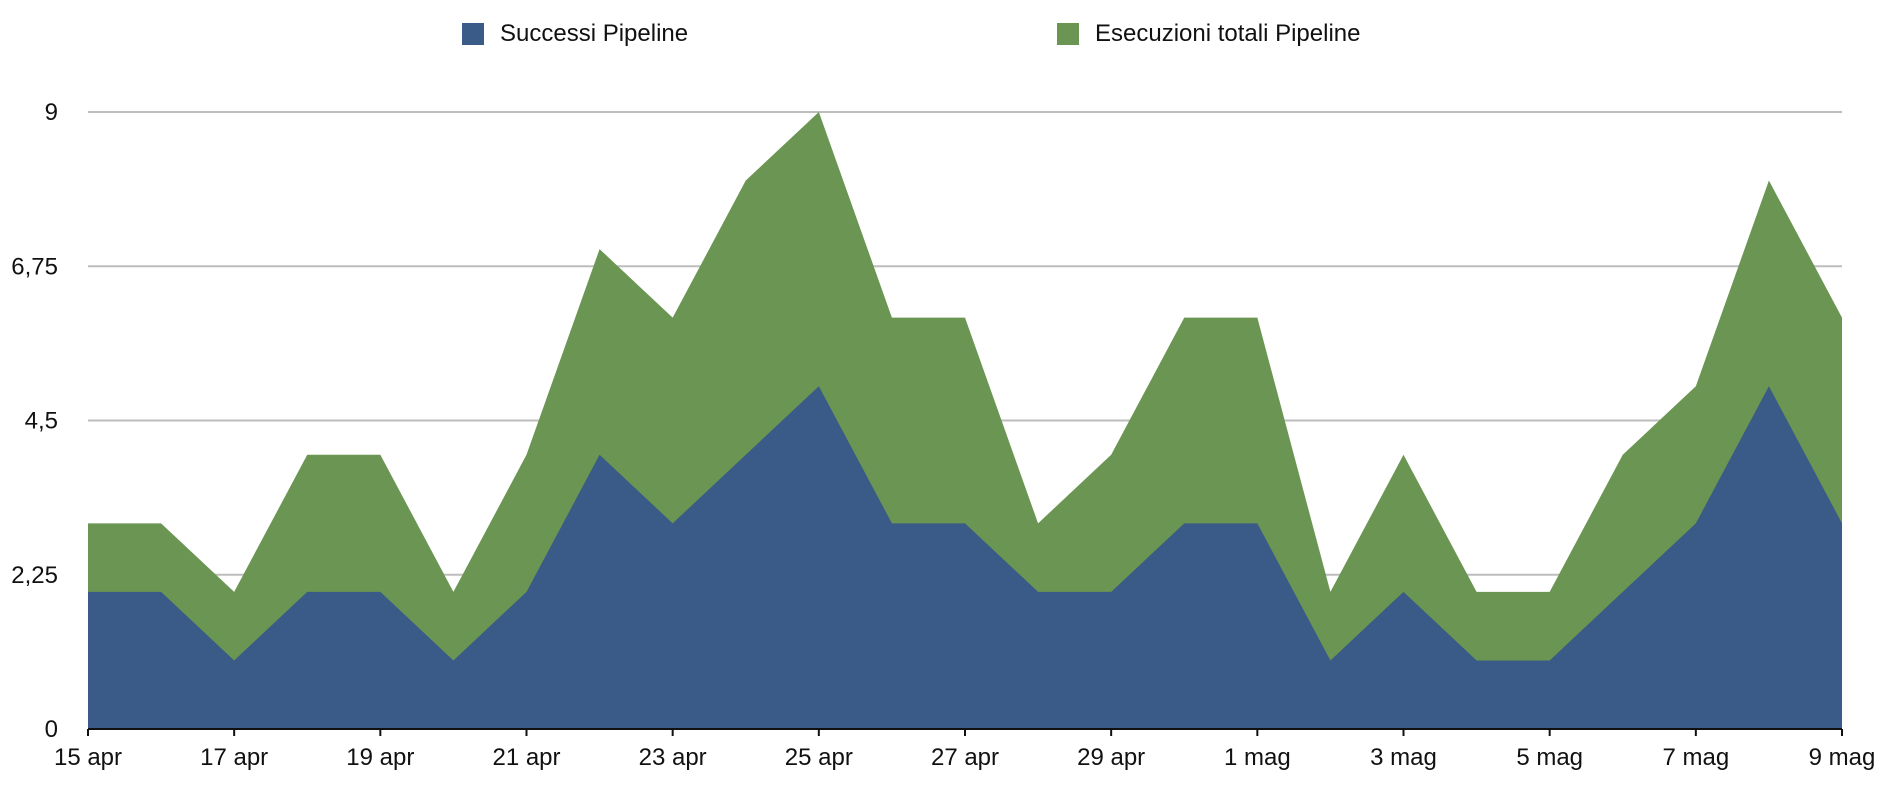 The image size is (1894, 792). What do you see at coordinates (1068, 34) in the screenshot?
I see `legend-swatch-esecuzioni-totali-pipeline` at bounding box center [1068, 34].